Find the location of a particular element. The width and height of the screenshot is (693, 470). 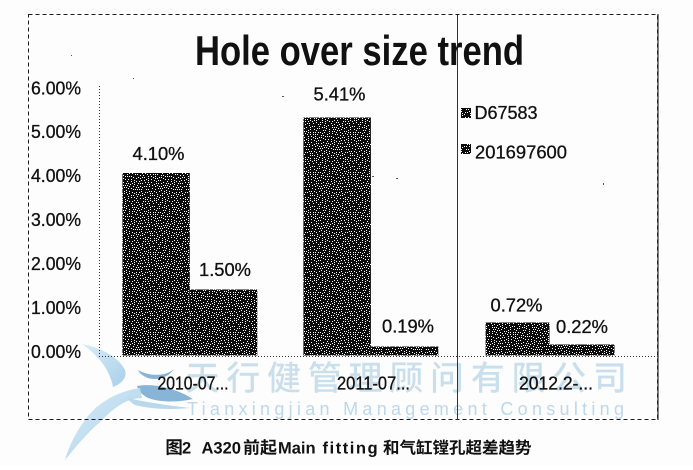

svg-text: D67583 is located at coordinates (506, 113).